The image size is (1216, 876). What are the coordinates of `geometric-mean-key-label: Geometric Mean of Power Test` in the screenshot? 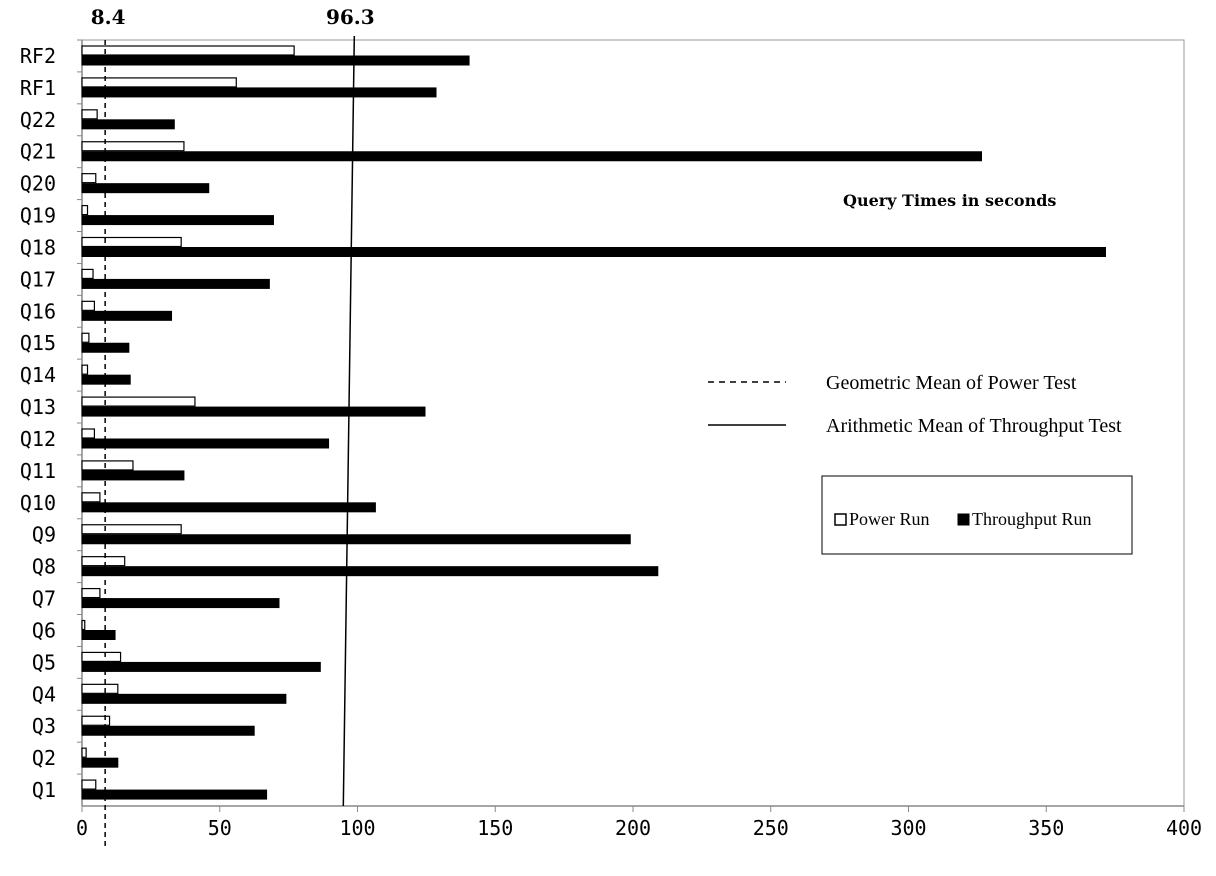 It's located at (951, 383).